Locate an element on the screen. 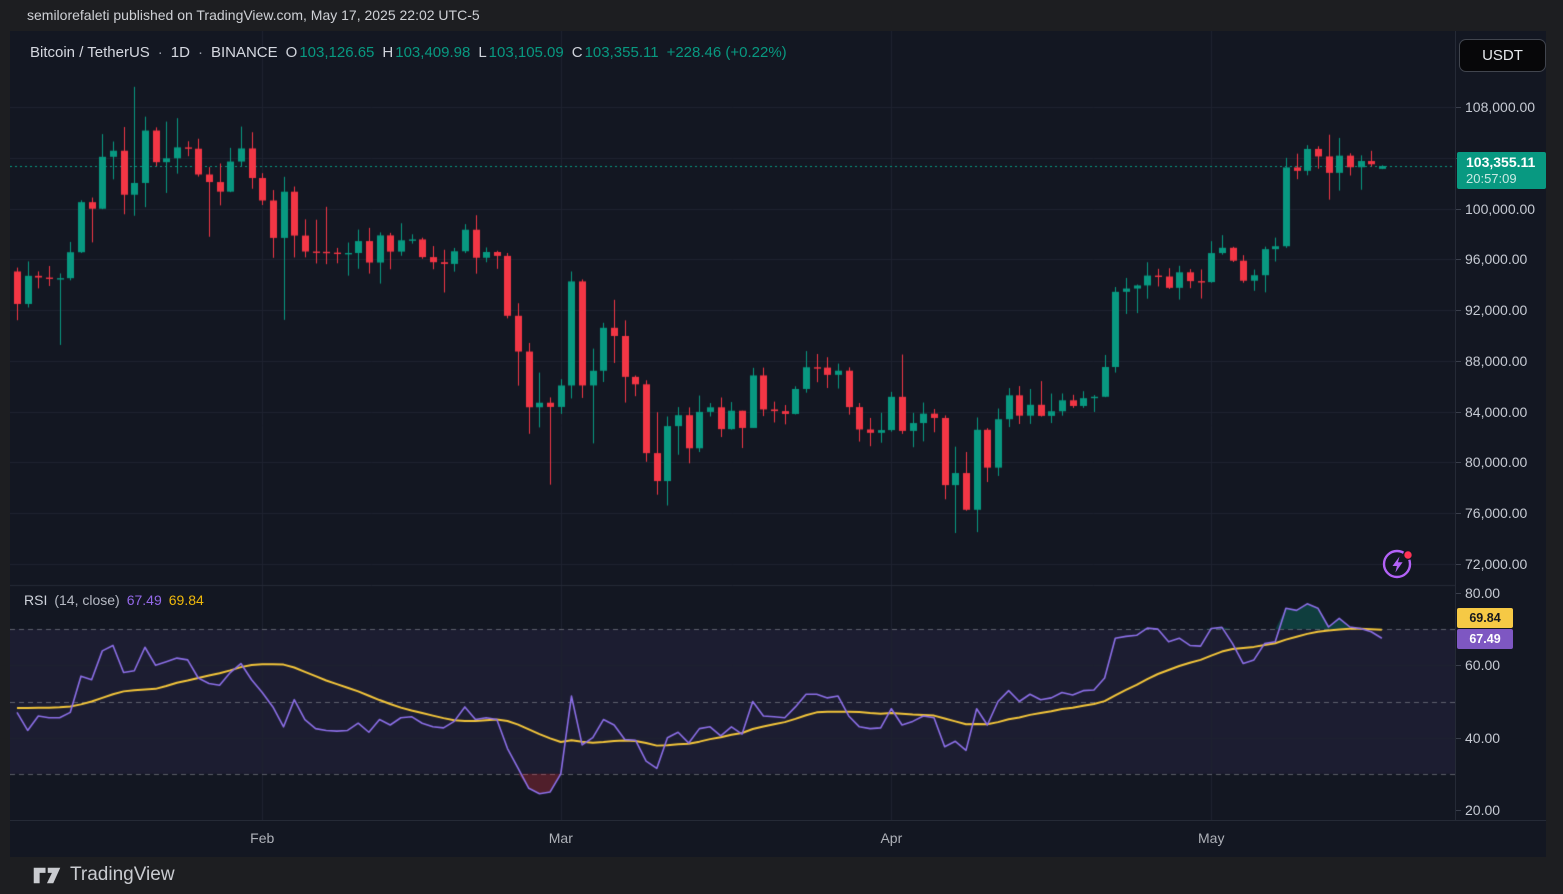  price-tick-label: 72,000.00 is located at coordinates (1496, 563).